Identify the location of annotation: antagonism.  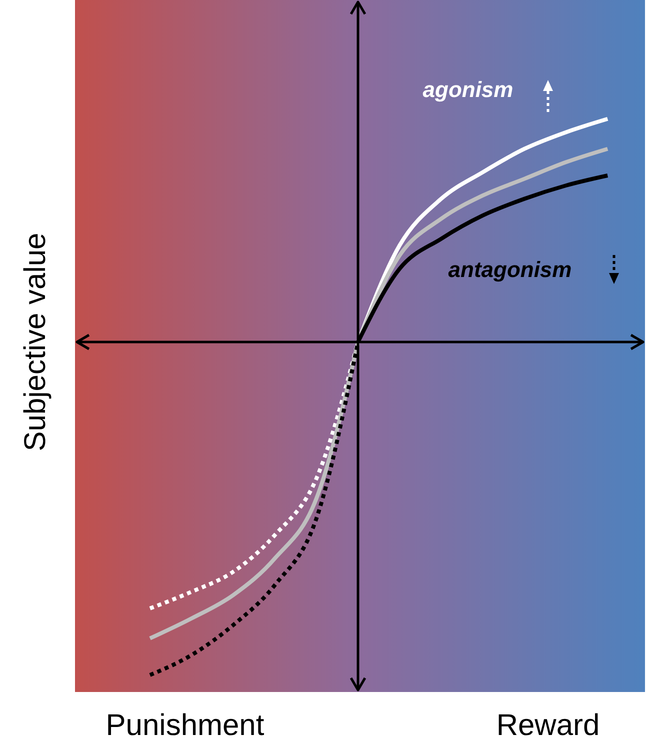
(510, 269).